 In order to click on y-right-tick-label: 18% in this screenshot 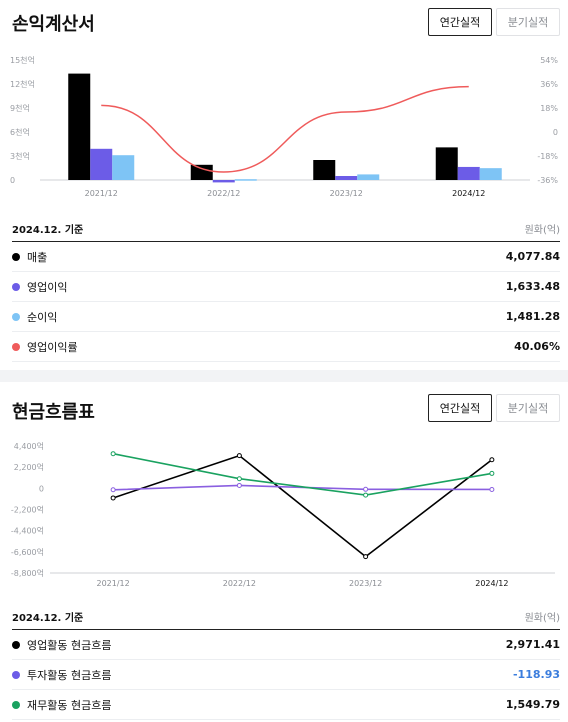, I will do `click(549, 108)`.